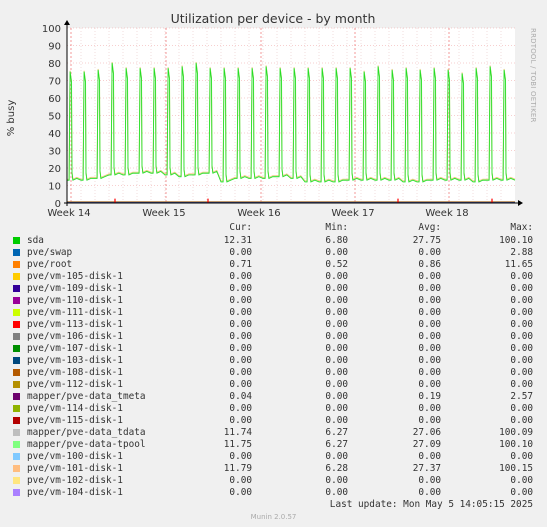  What do you see at coordinates (54, 169) in the screenshot?
I see `y-tick-label: 20` at bounding box center [54, 169].